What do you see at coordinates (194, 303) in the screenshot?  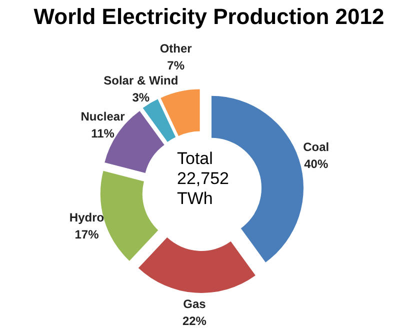 I see `slice-label: Gas` at bounding box center [194, 303].